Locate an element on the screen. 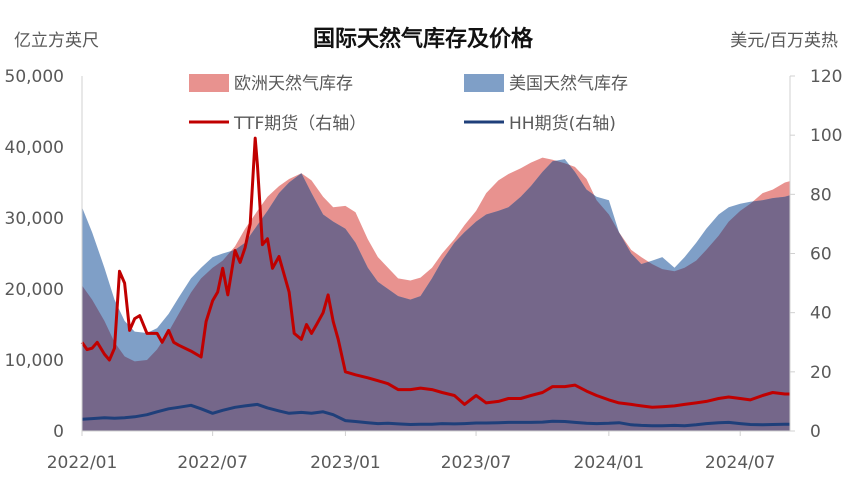 This screenshot has width=846, height=490. legend: 欧洲天然气库存 美国天然气库存 TTF期货（右轴） HH期货(右轴) is located at coordinates (408, 104).